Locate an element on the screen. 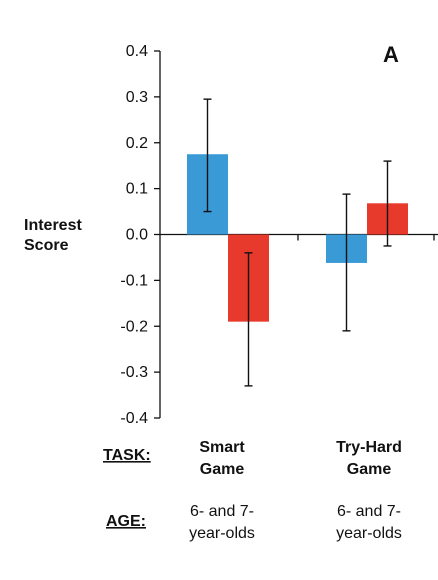 The height and width of the screenshot is (580, 438). y-tick-label: 0.4 is located at coordinates (137, 51).